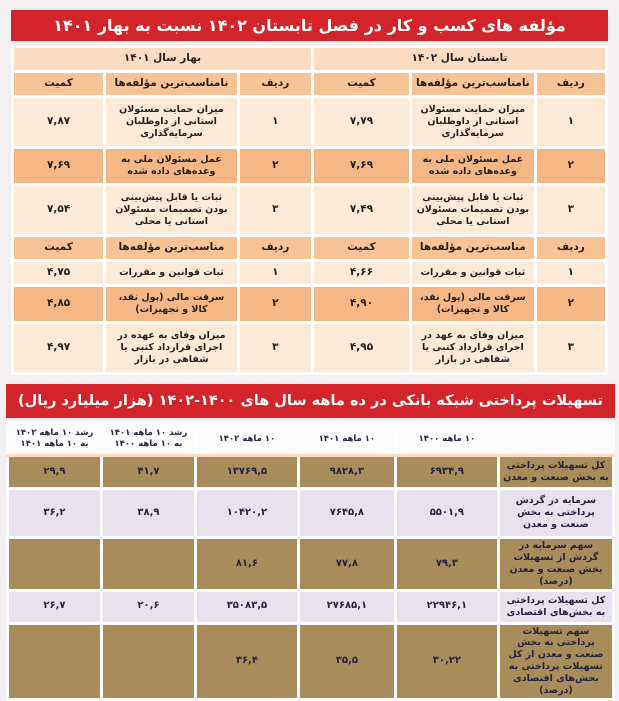  What do you see at coordinates (54, 513) in the screenshot?
I see `facilities-row2-growth-1402-1401: ۳۶,۲` at bounding box center [54, 513].